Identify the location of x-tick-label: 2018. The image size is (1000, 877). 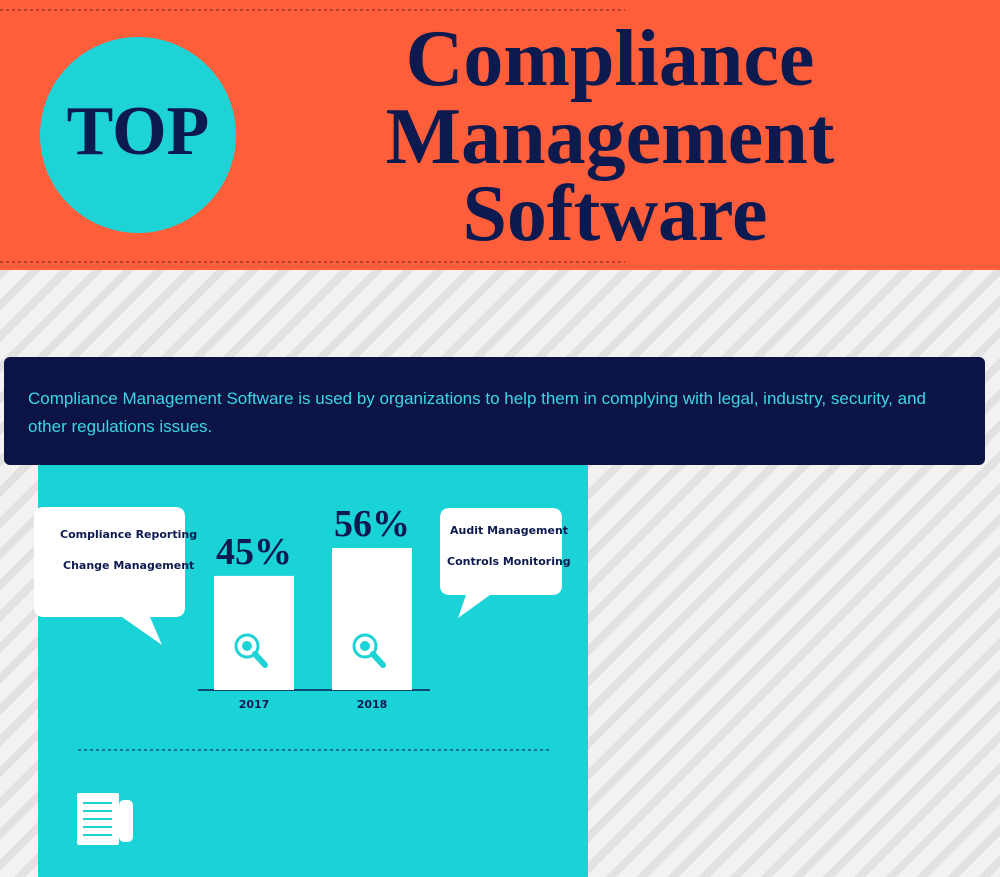
(372, 704).